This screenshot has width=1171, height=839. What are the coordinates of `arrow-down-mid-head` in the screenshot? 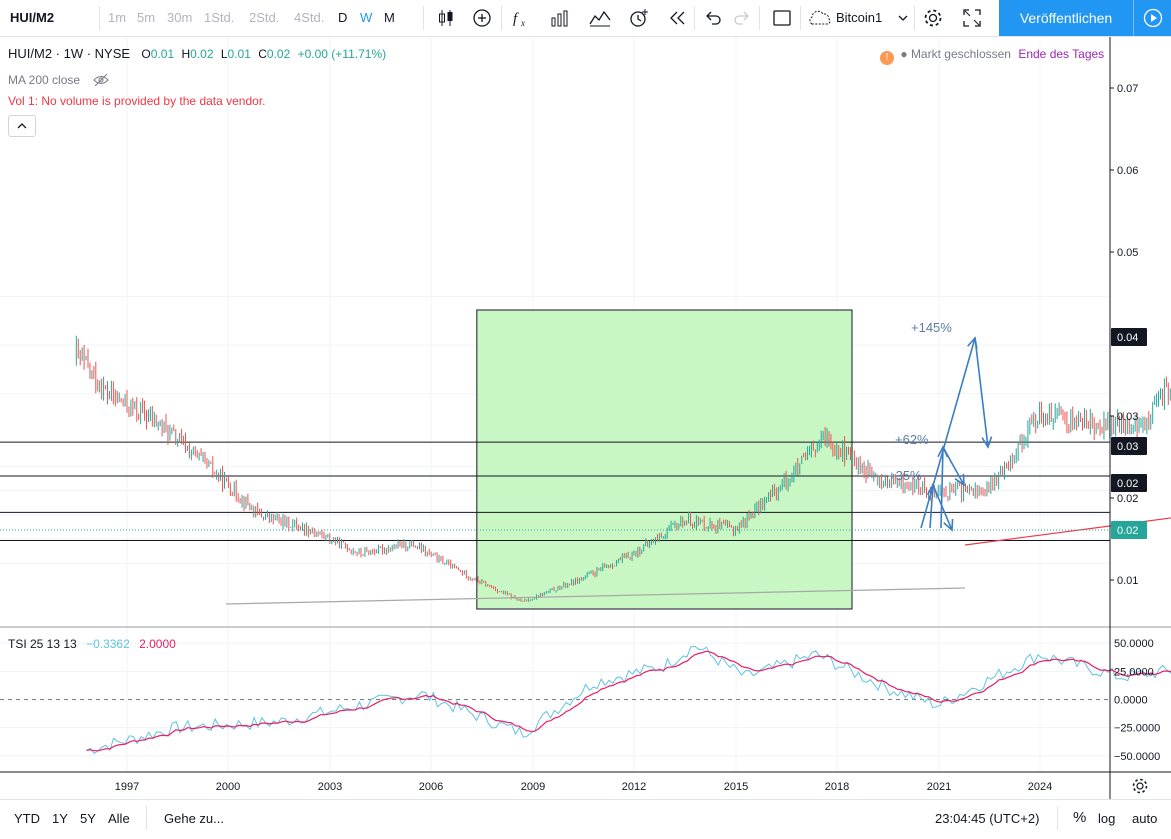 It's located at (959, 480).